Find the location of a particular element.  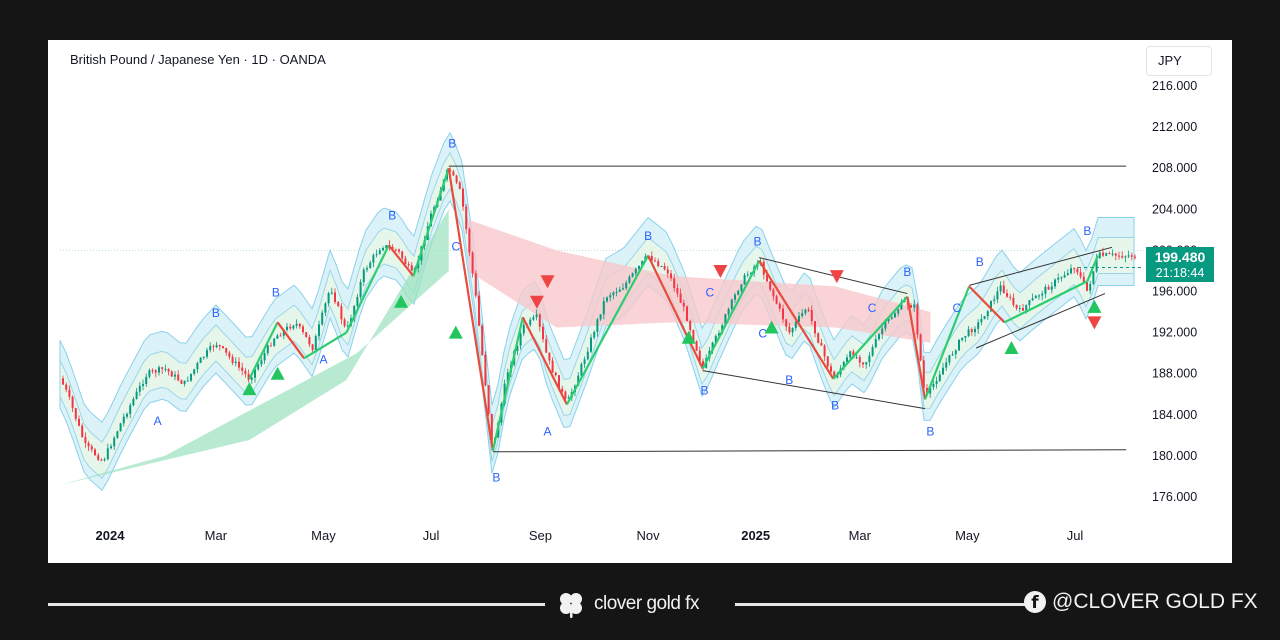

y-tick-label: 176.000 is located at coordinates (1174, 497).